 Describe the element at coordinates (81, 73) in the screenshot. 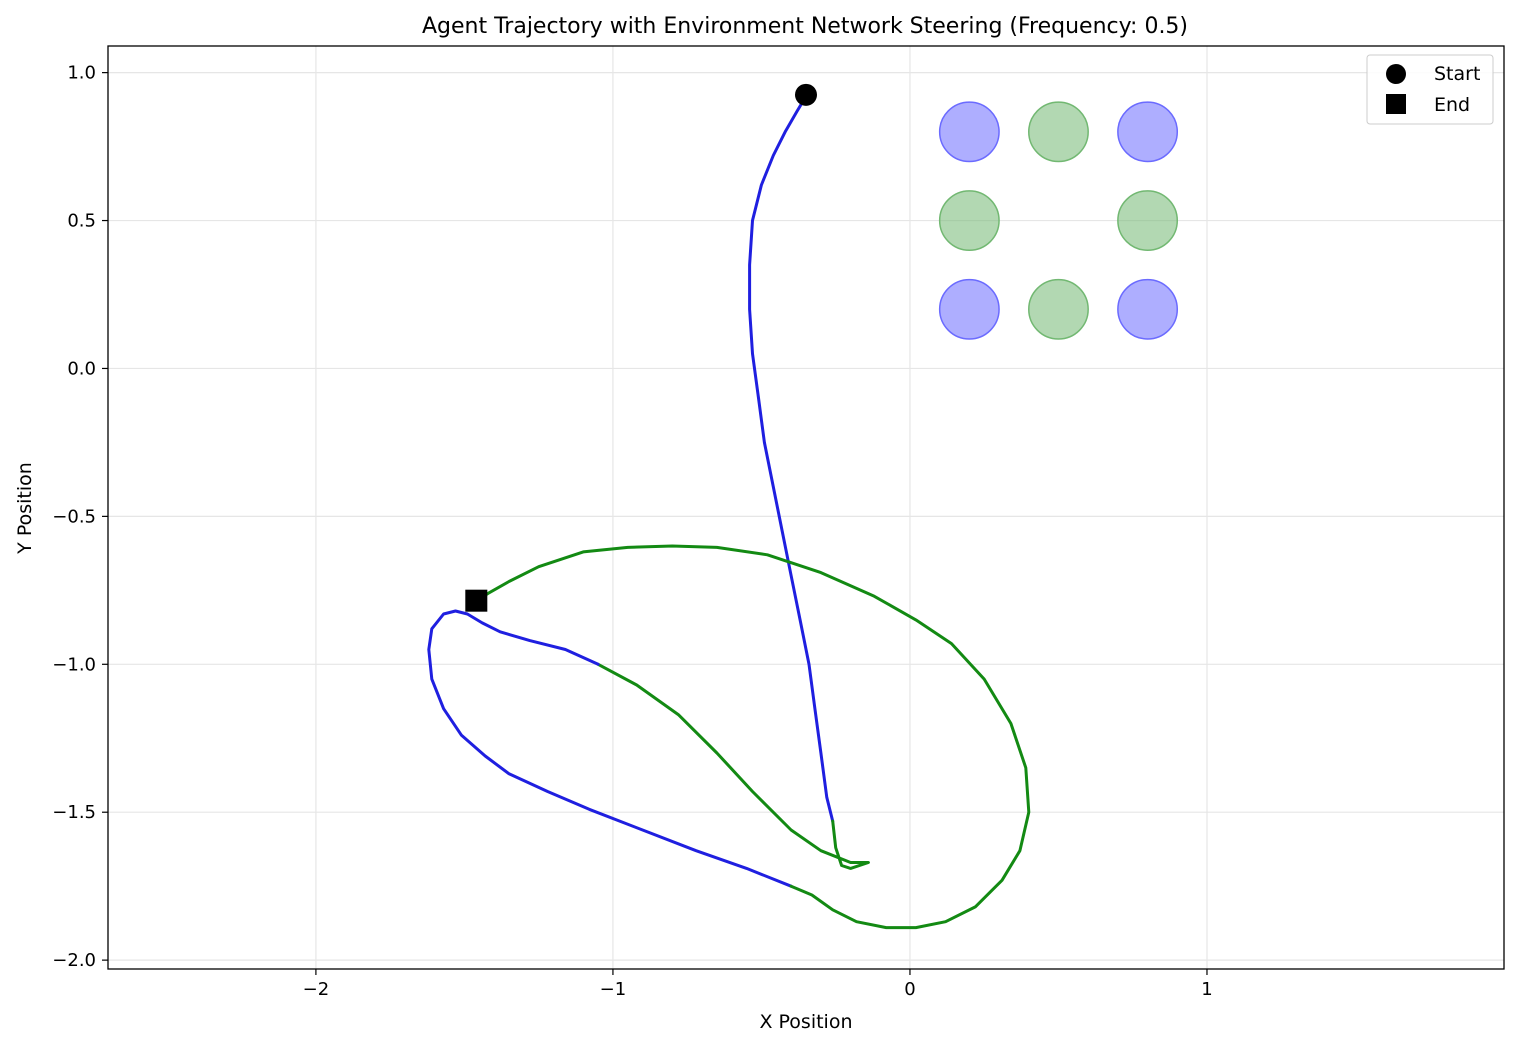

I see `y-tick-label: 1.0` at that location.